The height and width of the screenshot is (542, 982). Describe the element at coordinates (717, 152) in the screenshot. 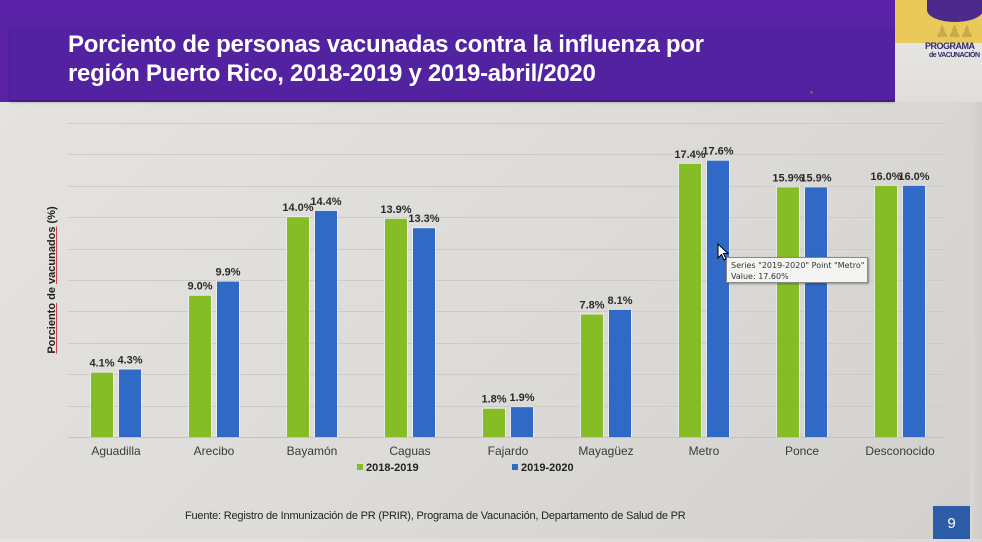

I see `data-label: 17.6%` at that location.